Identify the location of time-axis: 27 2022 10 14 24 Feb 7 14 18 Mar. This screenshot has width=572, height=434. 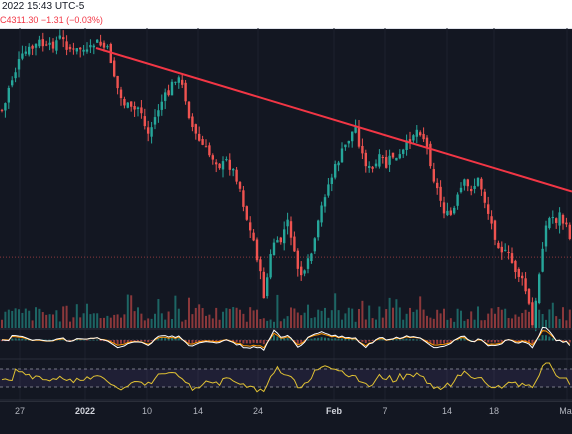
(286, 417).